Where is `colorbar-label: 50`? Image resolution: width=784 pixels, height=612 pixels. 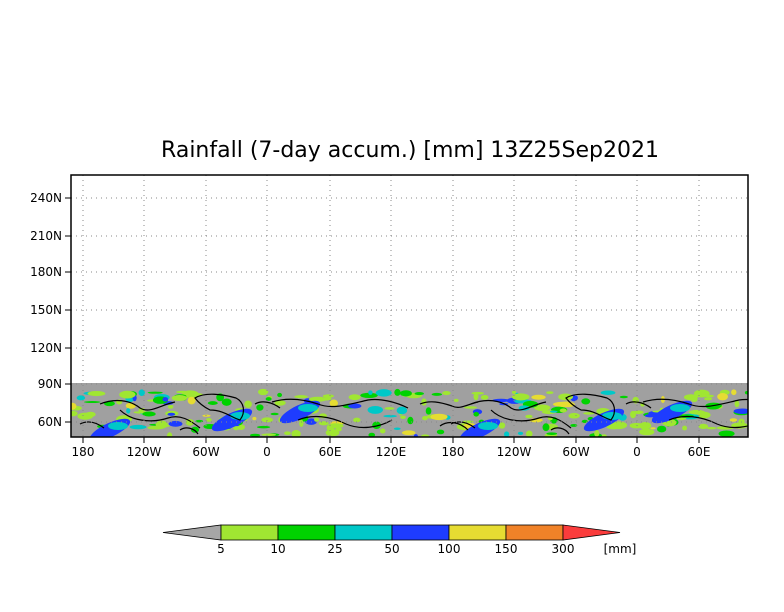 colorbar-label: 50 is located at coordinates (391, 549).